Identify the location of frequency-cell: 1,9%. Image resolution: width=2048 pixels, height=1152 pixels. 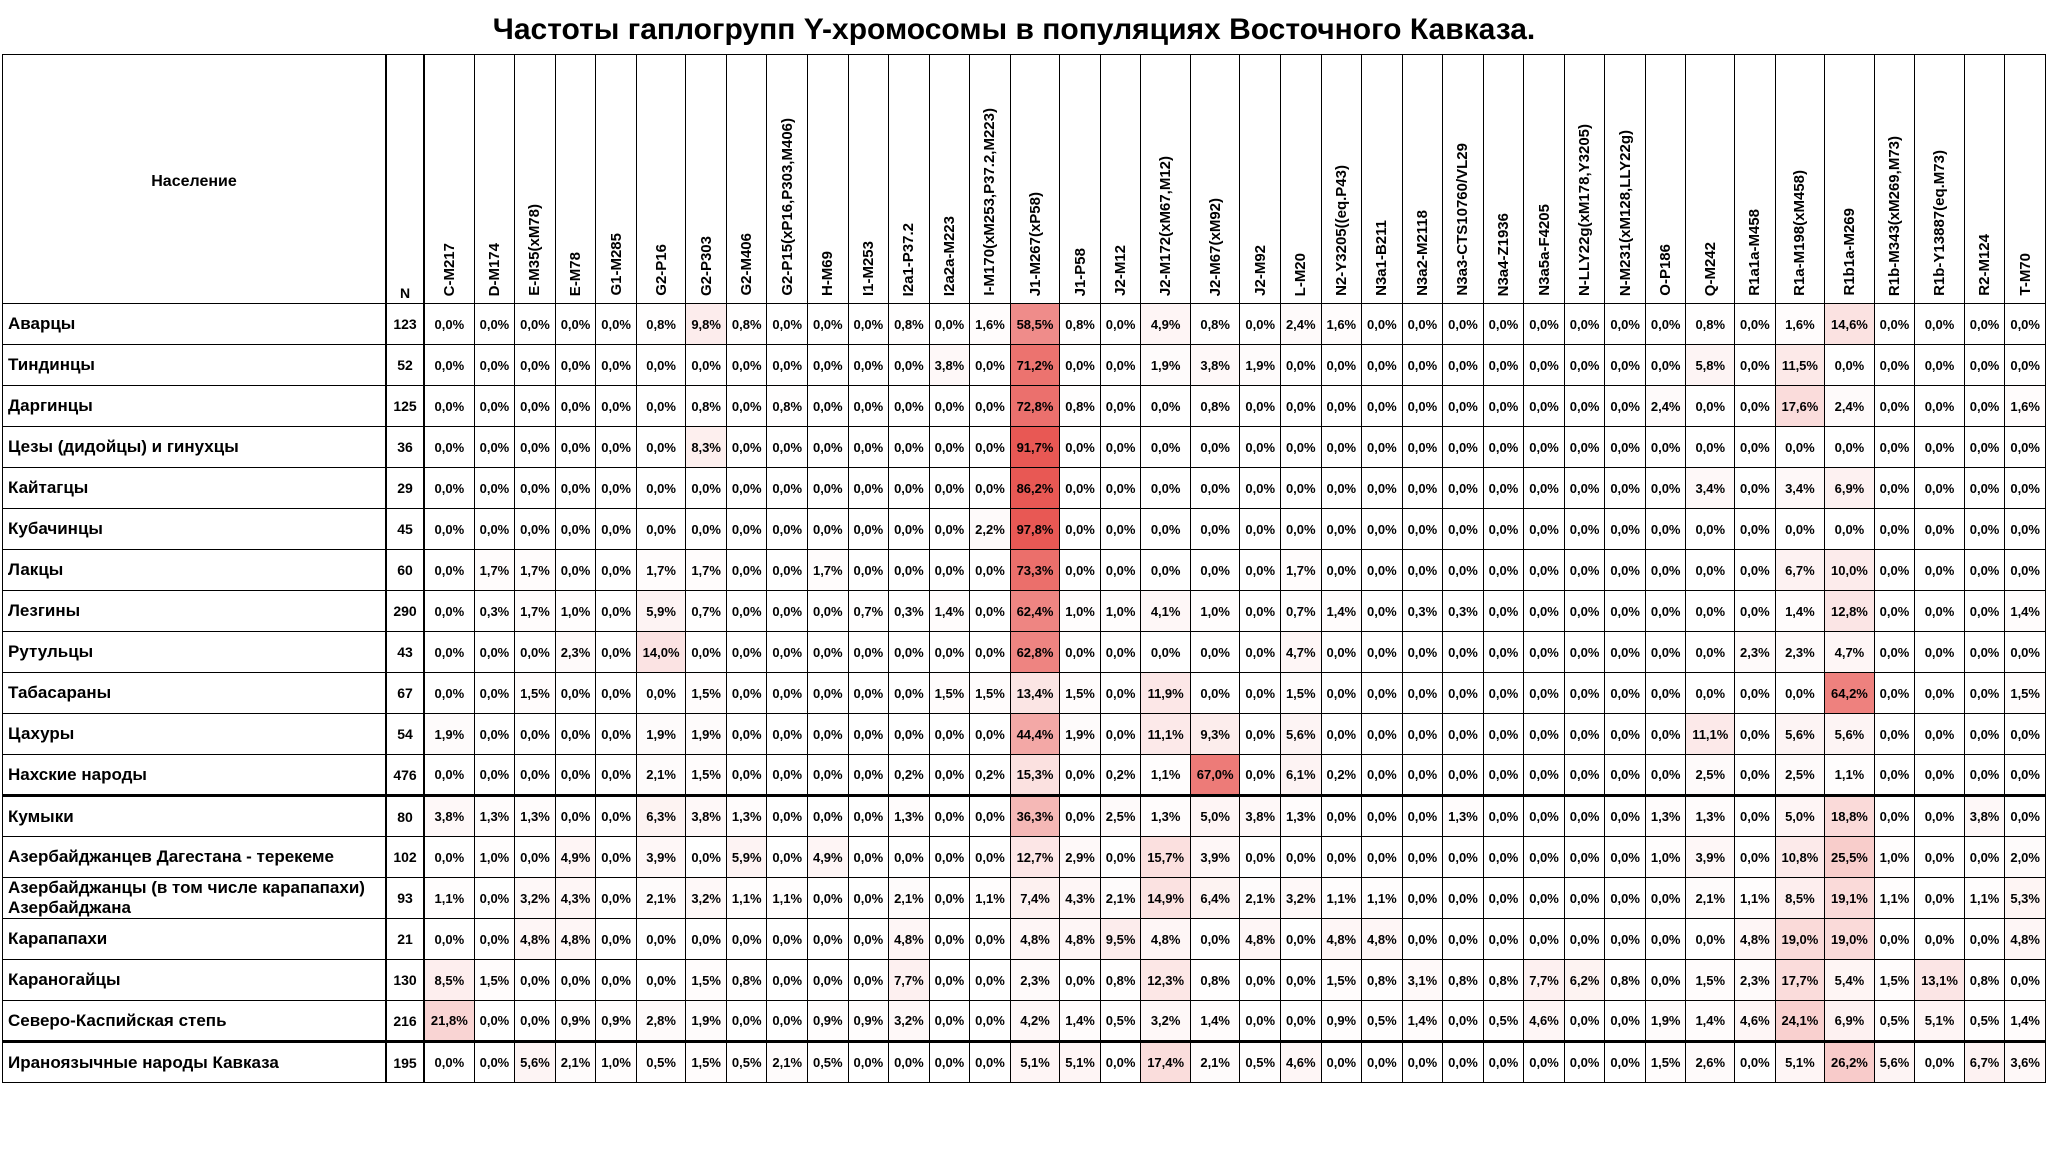
(706, 1021).